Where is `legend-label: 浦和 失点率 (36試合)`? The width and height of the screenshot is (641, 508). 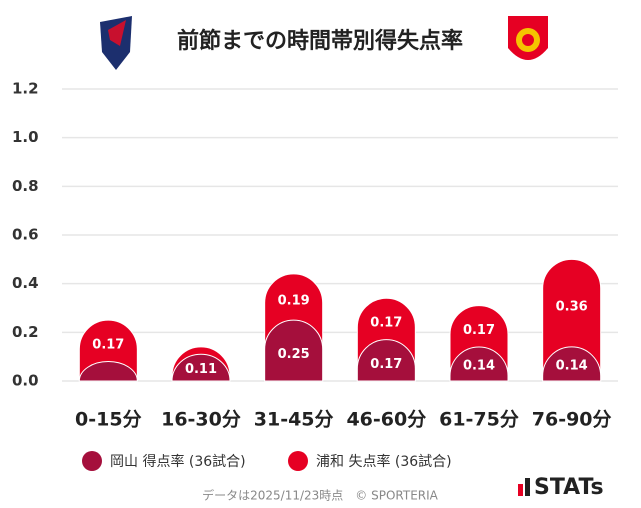
legend-label: 浦和 失点率 (36試合) is located at coordinates (384, 461).